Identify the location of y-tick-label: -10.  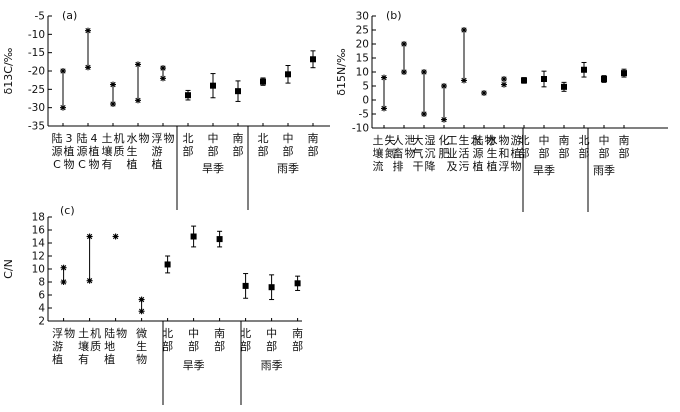
(360, 129).